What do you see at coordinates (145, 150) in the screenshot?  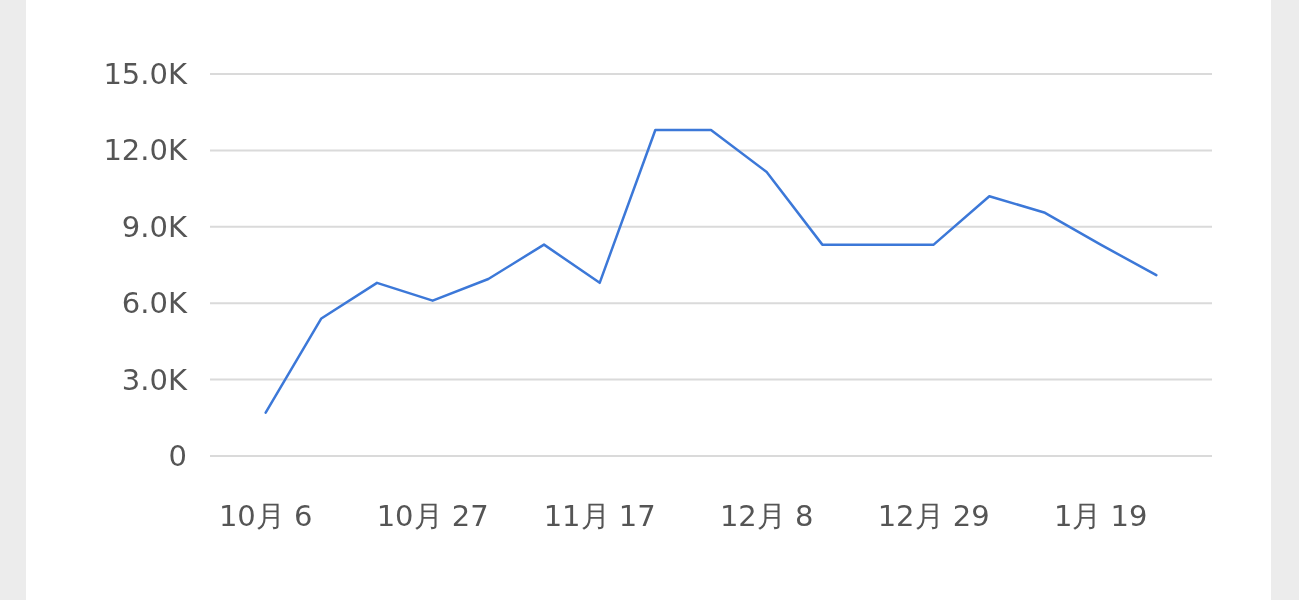 I see `y-tick-label: 12.0K` at bounding box center [145, 150].